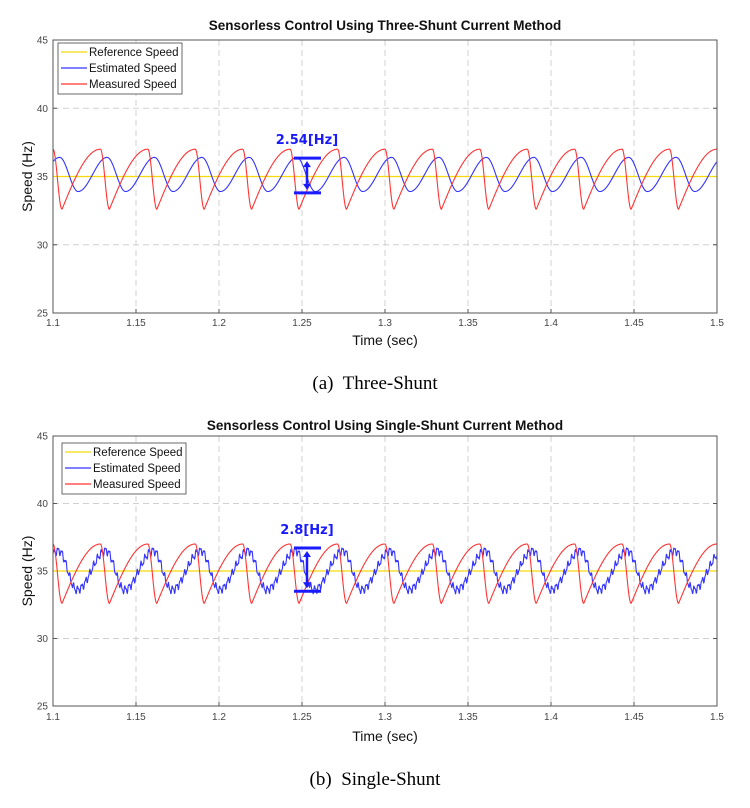 This screenshot has height=808, width=750. I want to click on figure-caption: (b) Single-Shunt, so click(376, 779).